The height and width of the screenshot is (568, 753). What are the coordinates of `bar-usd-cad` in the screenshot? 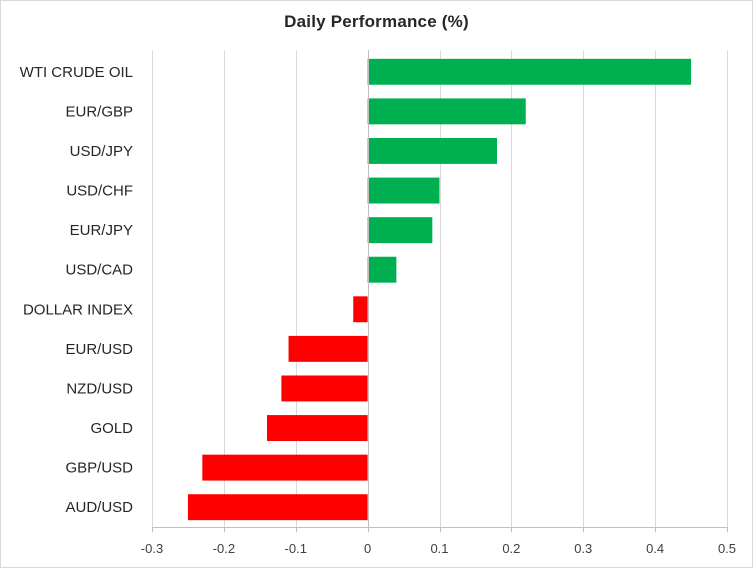 It's located at (382, 269).